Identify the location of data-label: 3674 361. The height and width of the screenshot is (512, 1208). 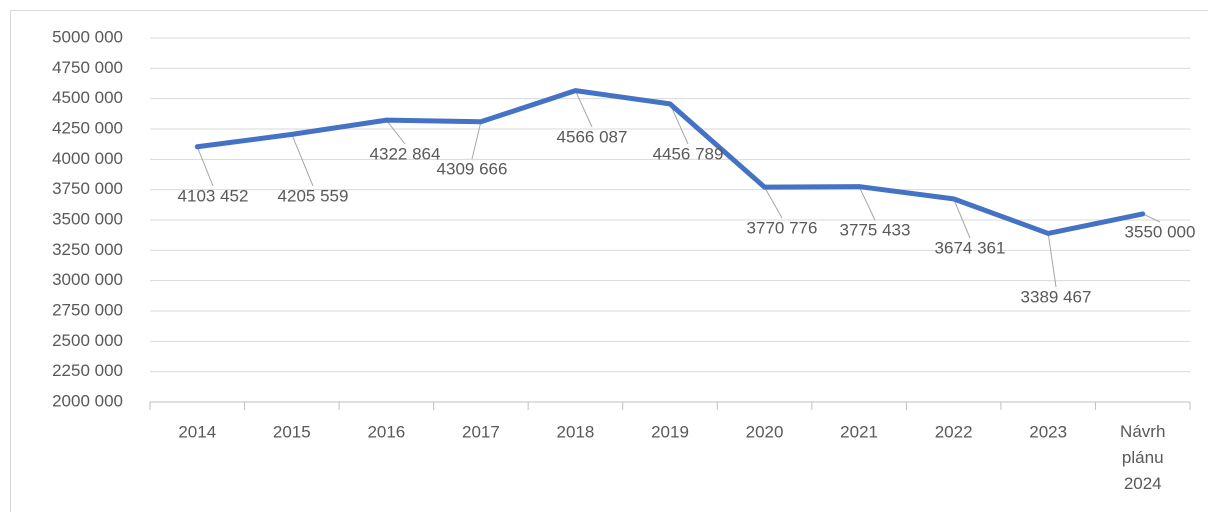
(970, 247).